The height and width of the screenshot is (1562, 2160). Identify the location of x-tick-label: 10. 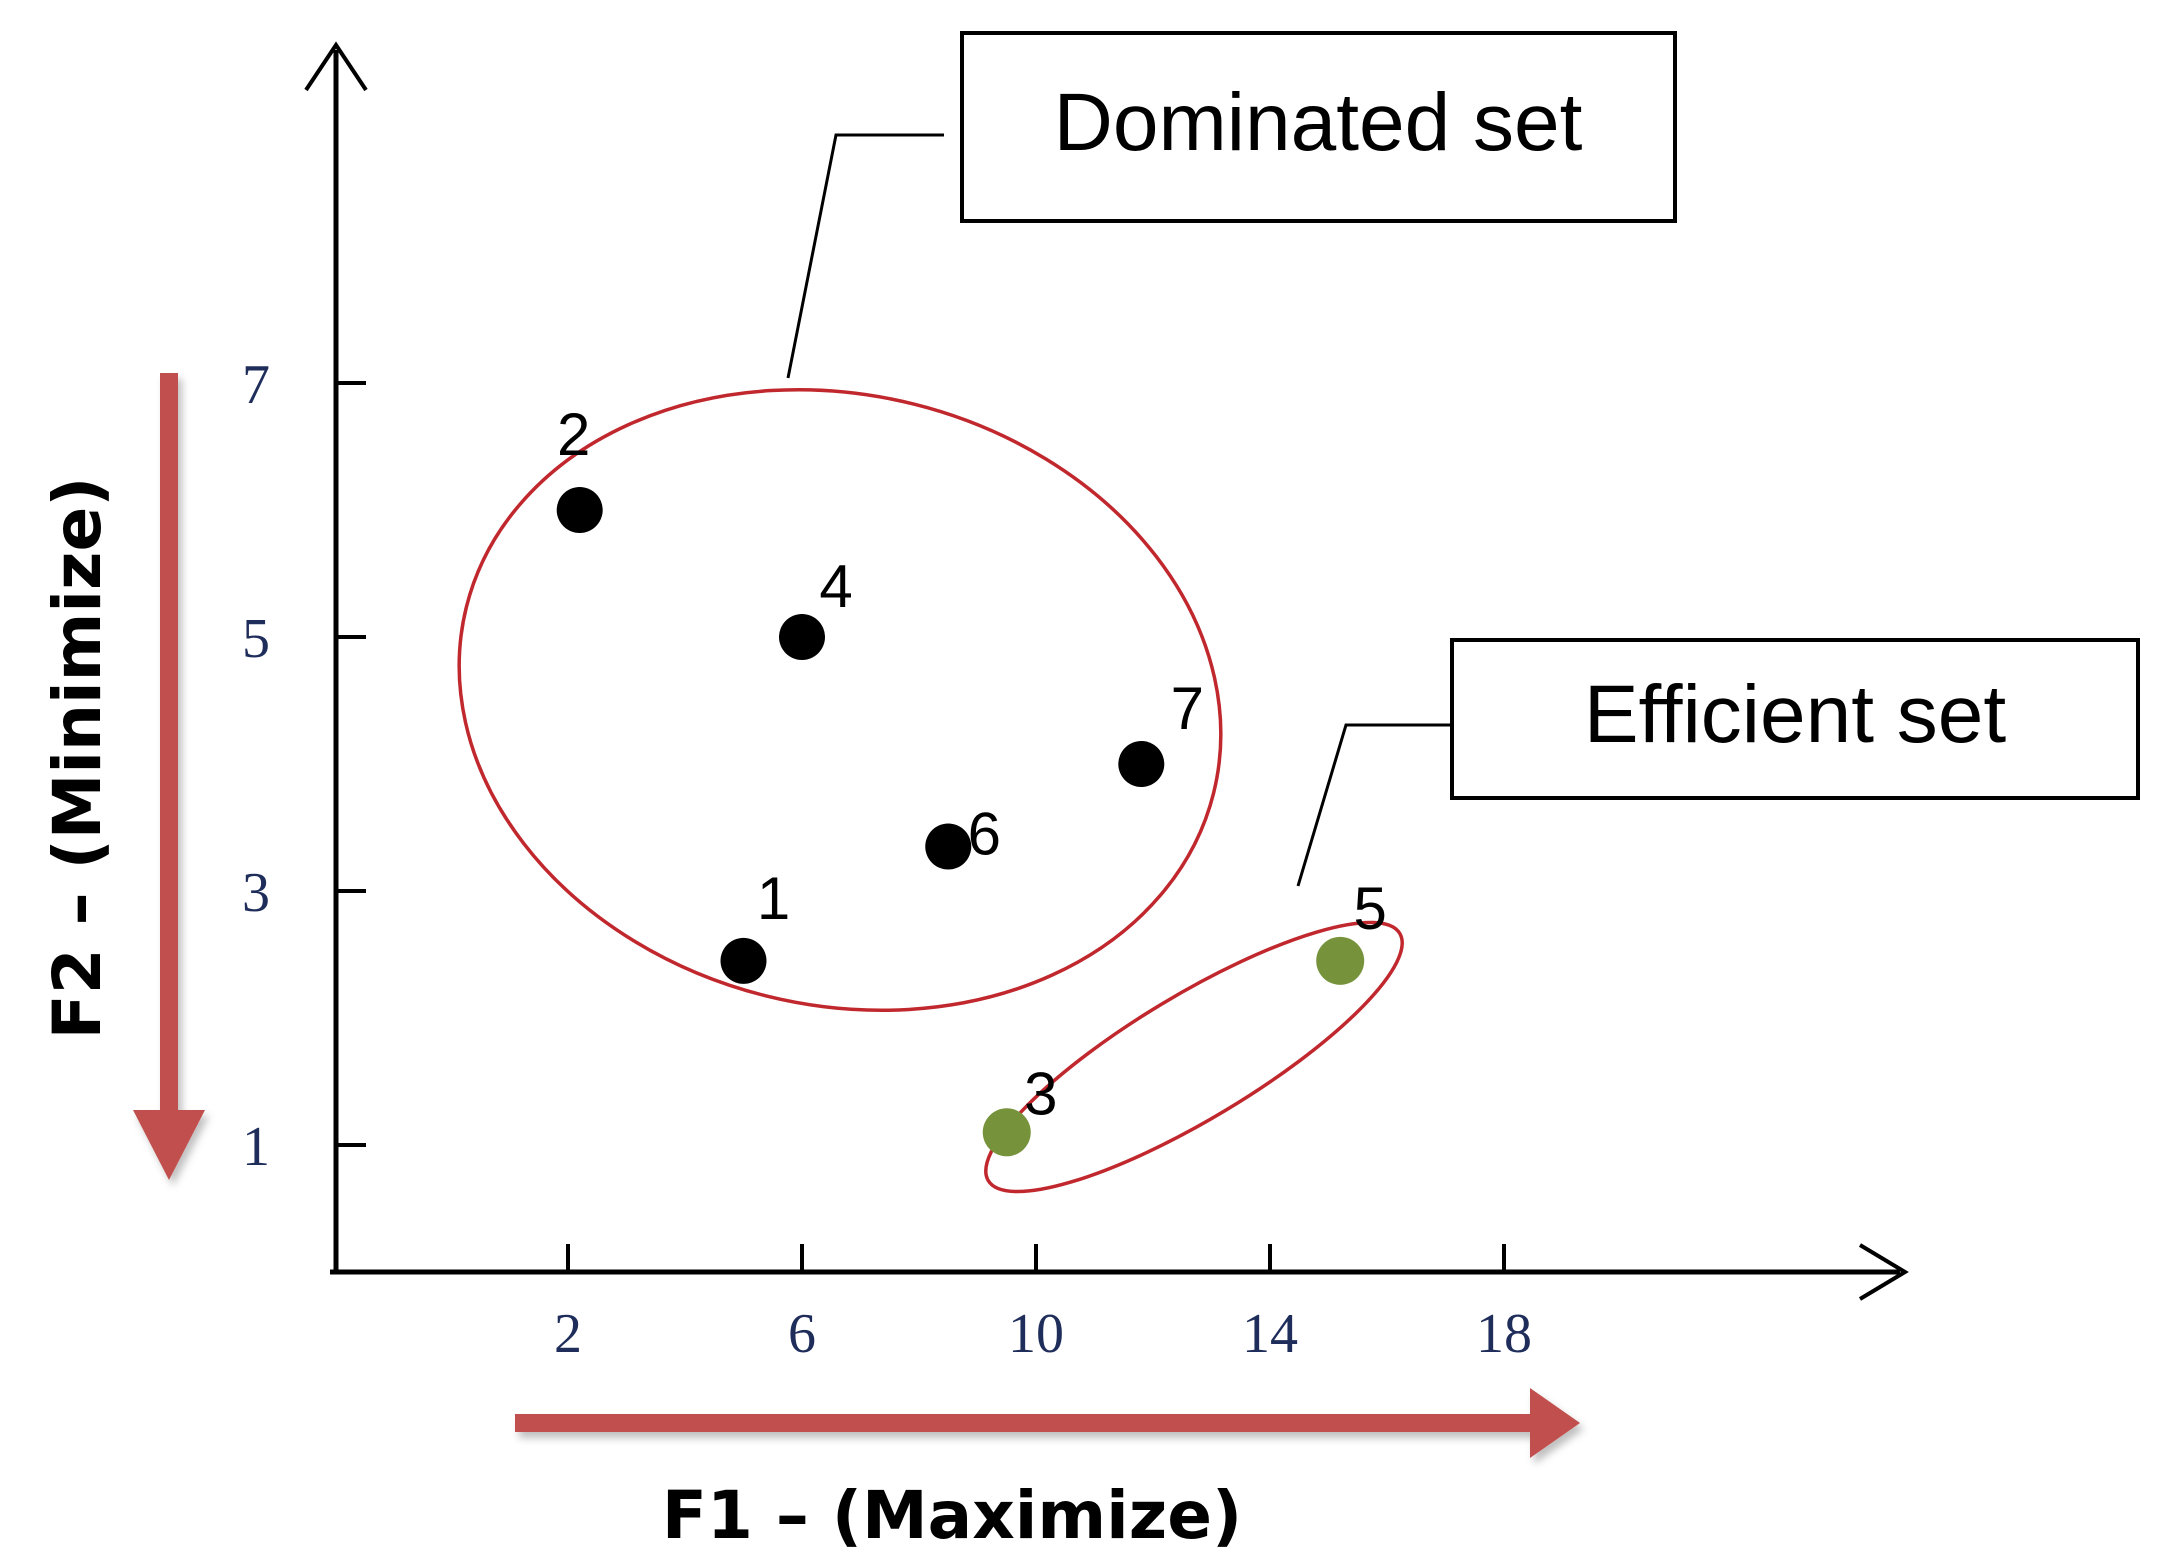
(1036, 1334).